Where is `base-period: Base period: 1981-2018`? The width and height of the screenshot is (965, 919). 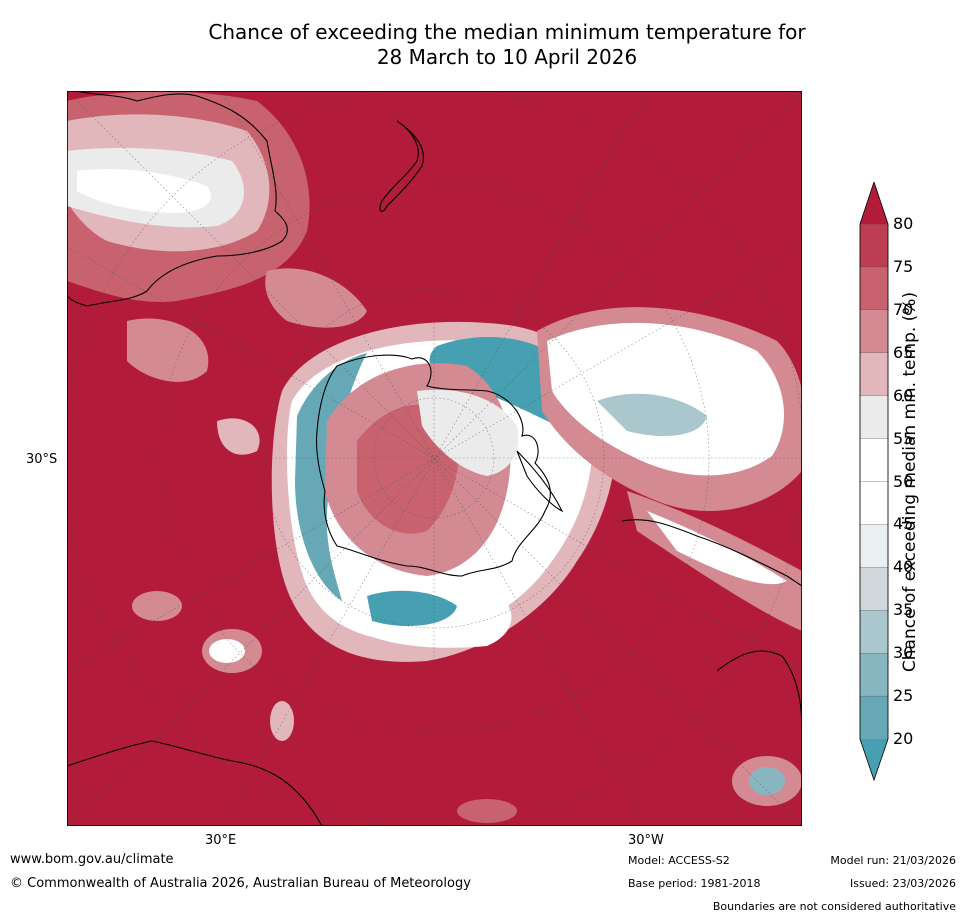 base-period: Base period: 1981-2018 is located at coordinates (694, 883).